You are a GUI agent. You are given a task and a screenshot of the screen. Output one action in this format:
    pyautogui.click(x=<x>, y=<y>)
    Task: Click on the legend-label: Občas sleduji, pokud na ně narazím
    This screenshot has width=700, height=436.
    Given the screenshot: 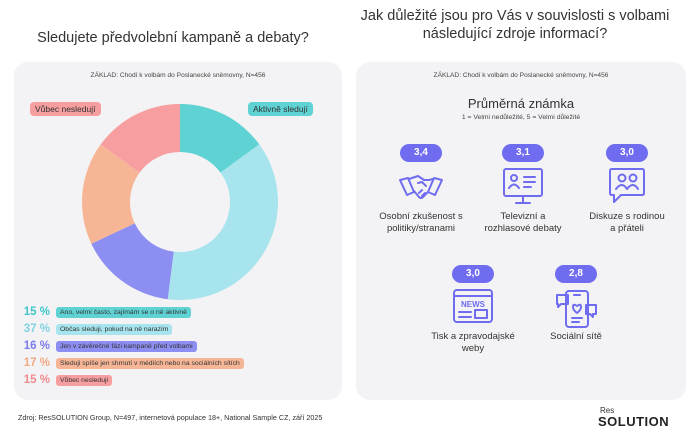 What is the action you would take?
    pyautogui.click(x=114, y=329)
    